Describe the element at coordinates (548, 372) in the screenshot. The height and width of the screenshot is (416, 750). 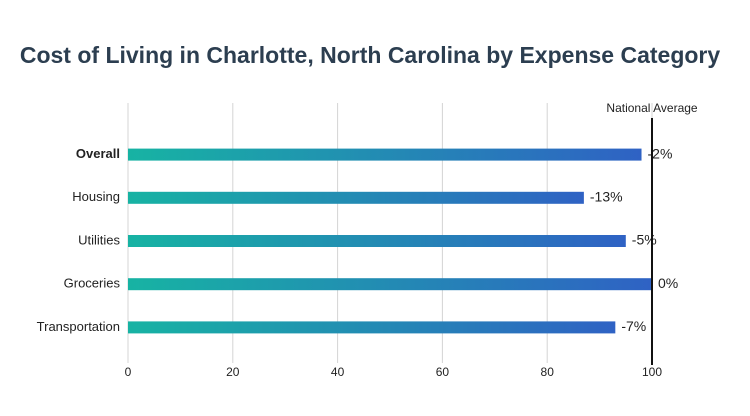
I see `x-tick-label: 80` at that location.